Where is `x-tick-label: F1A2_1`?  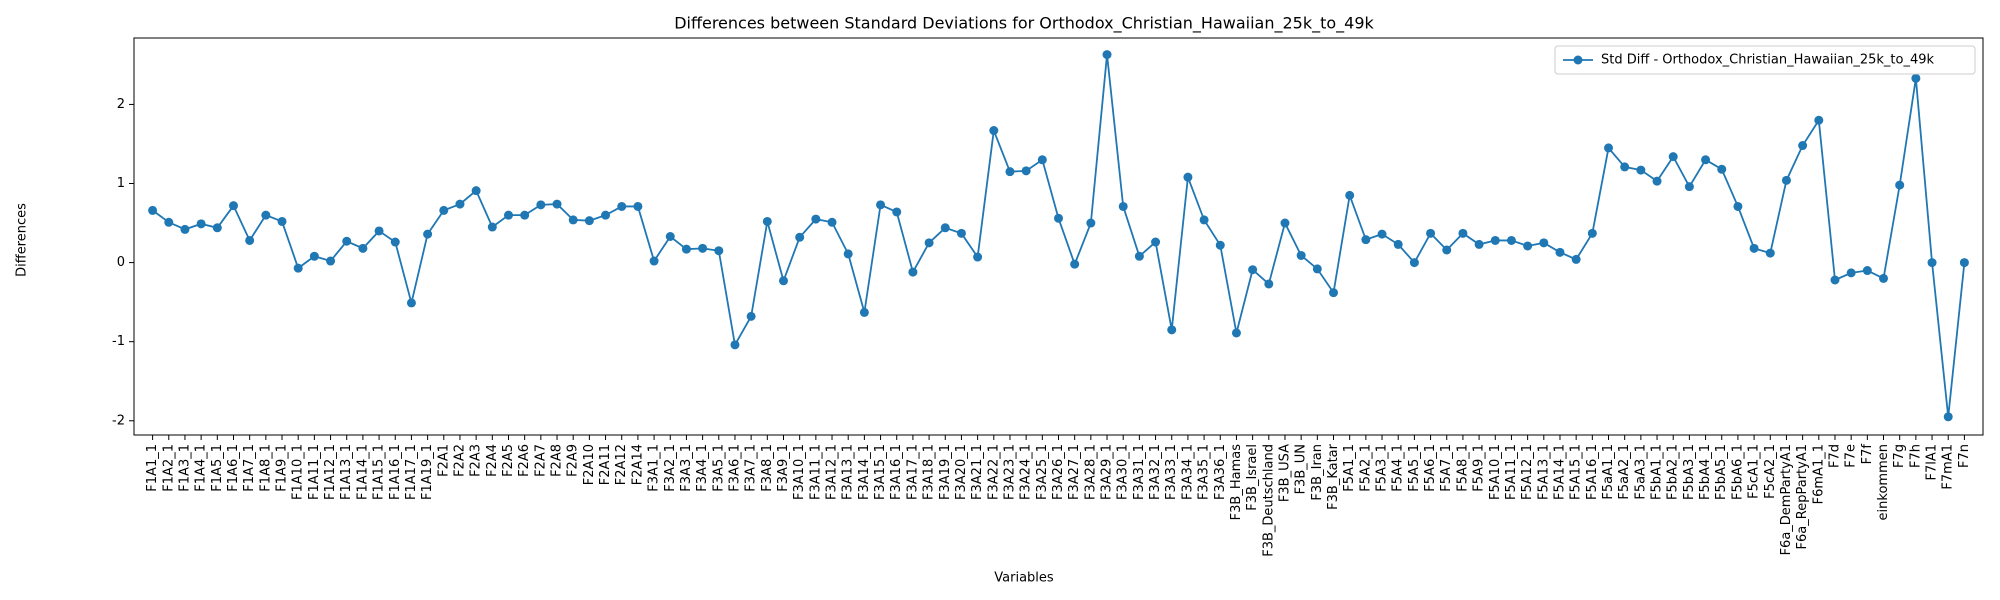
x-tick-label: F1A2_1 is located at coordinates (168, 468).